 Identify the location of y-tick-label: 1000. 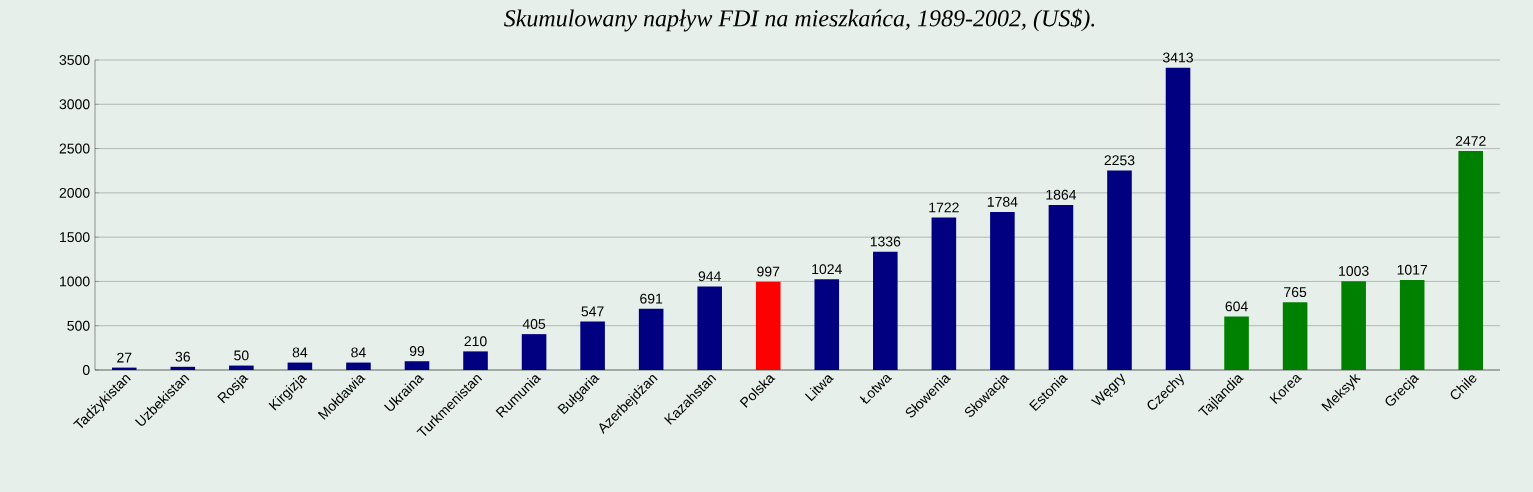
(75, 281).